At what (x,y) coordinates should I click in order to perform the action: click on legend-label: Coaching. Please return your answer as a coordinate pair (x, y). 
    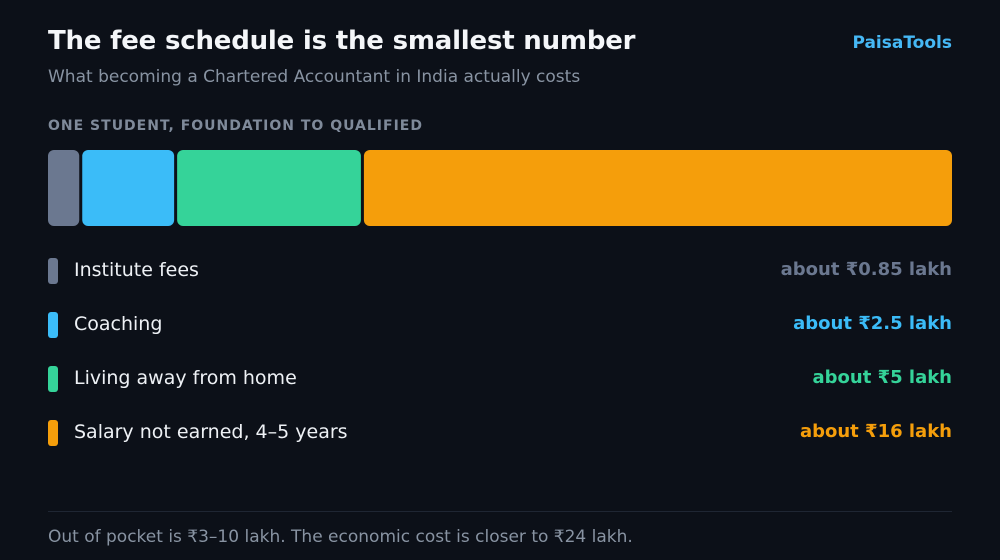
    Looking at the image, I should click on (118, 324).